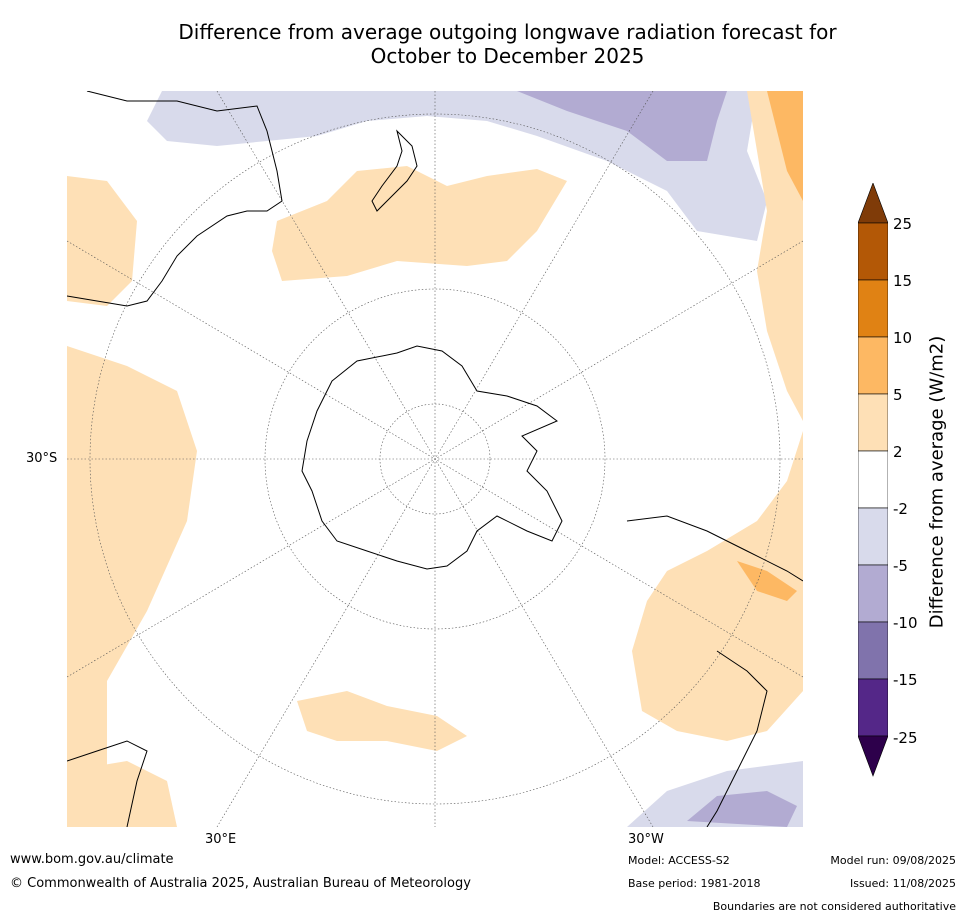  I want to click on colorbar-tick-minus-10: -10, so click(905, 623).